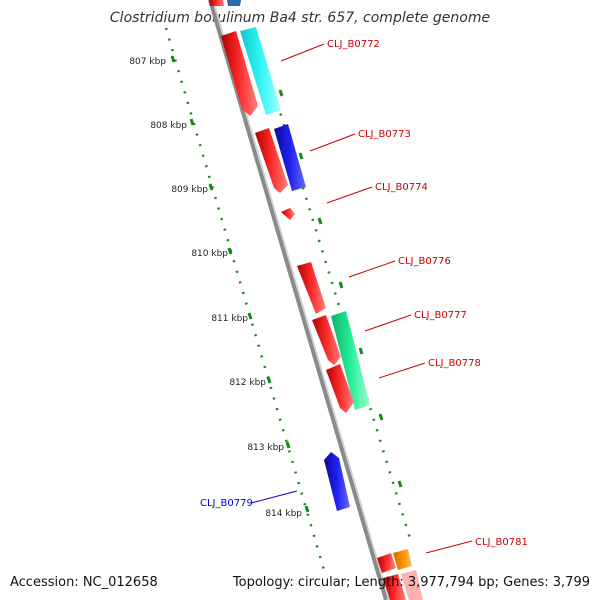 Image resolution: width=600 pixels, height=600 pixels. I want to click on ruler-label: 811 kbp, so click(229, 319).